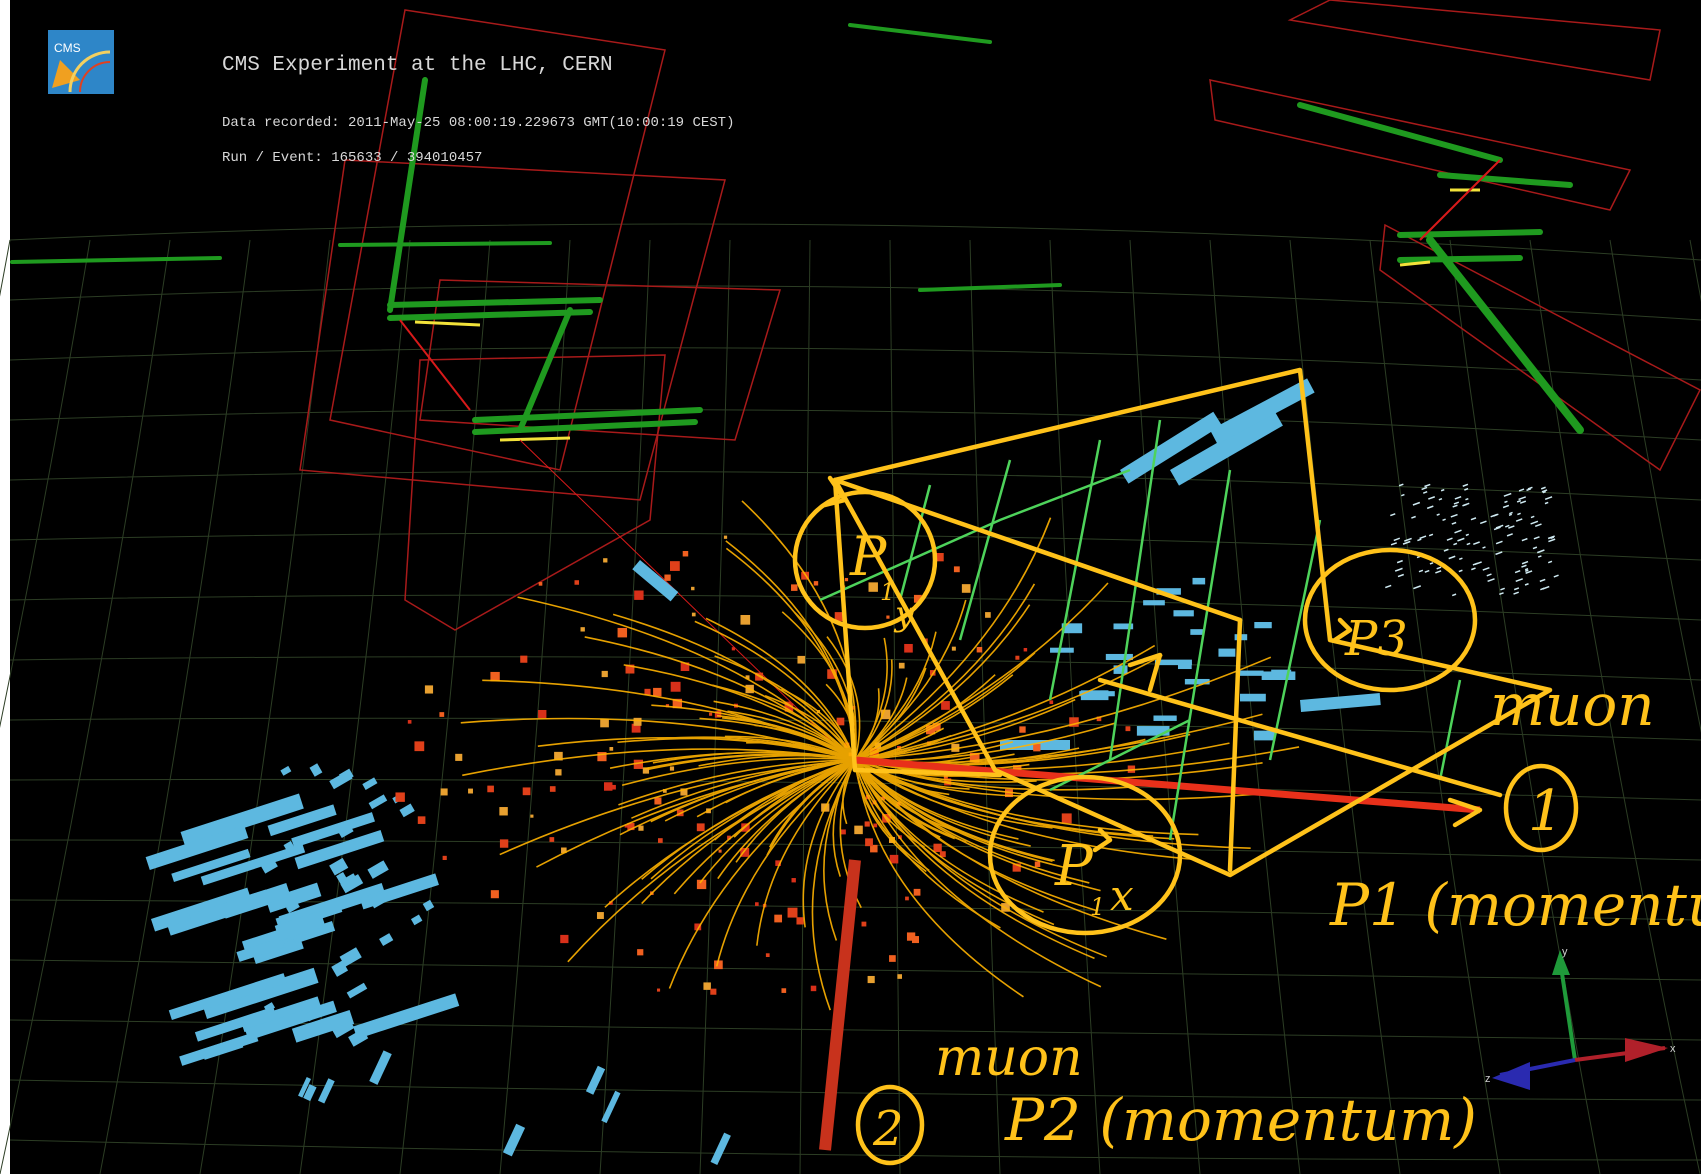 The image size is (1701, 1174). What do you see at coordinates (417, 65) in the screenshot?
I see `experiment-title: CMS Experiment at the LHC, CERN` at bounding box center [417, 65].